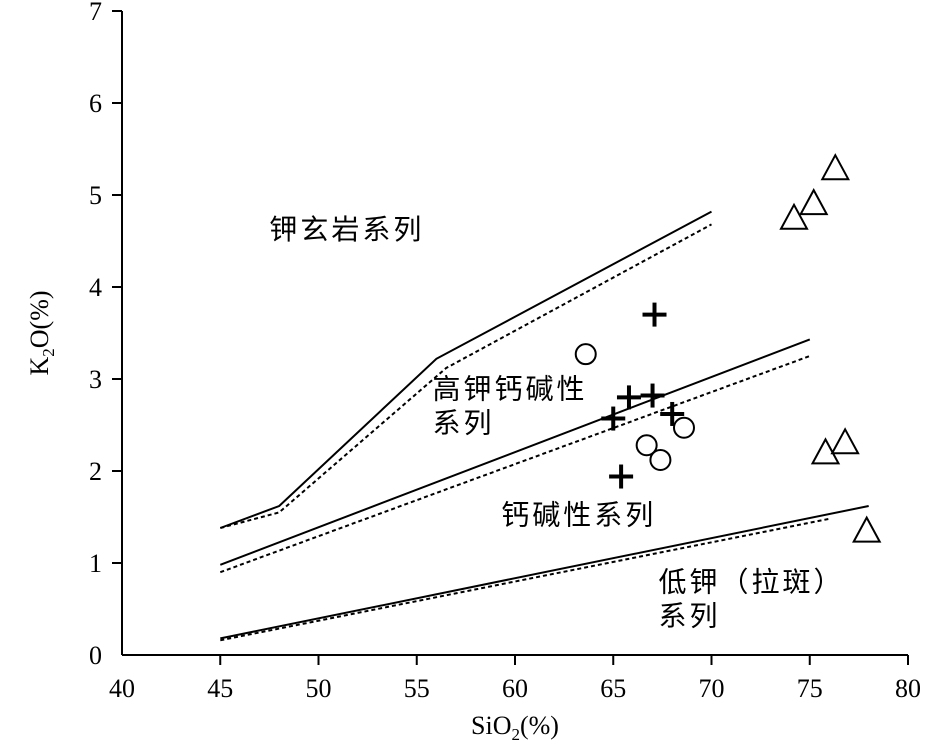  I want to click on x-tick-label: 75, so click(810, 688).